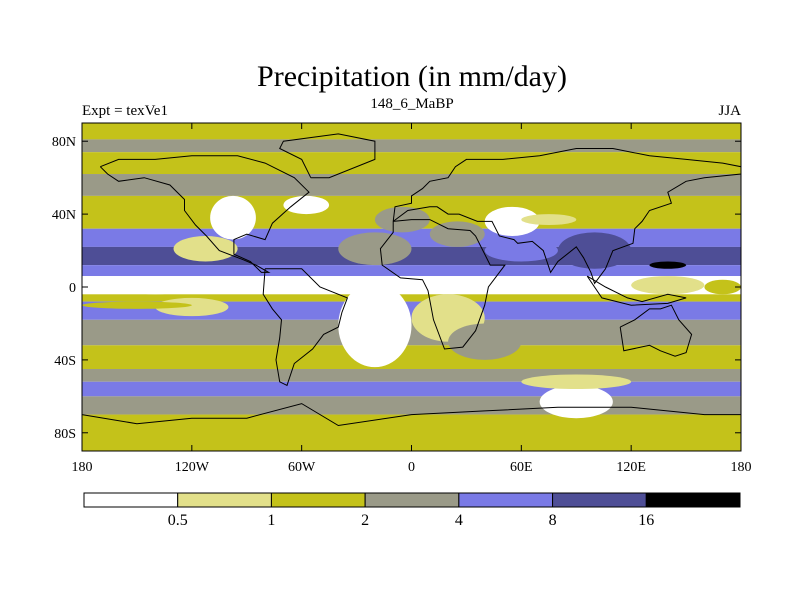  What do you see at coordinates (411, 467) in the screenshot?
I see `x-tick-label-3: 0` at bounding box center [411, 467].